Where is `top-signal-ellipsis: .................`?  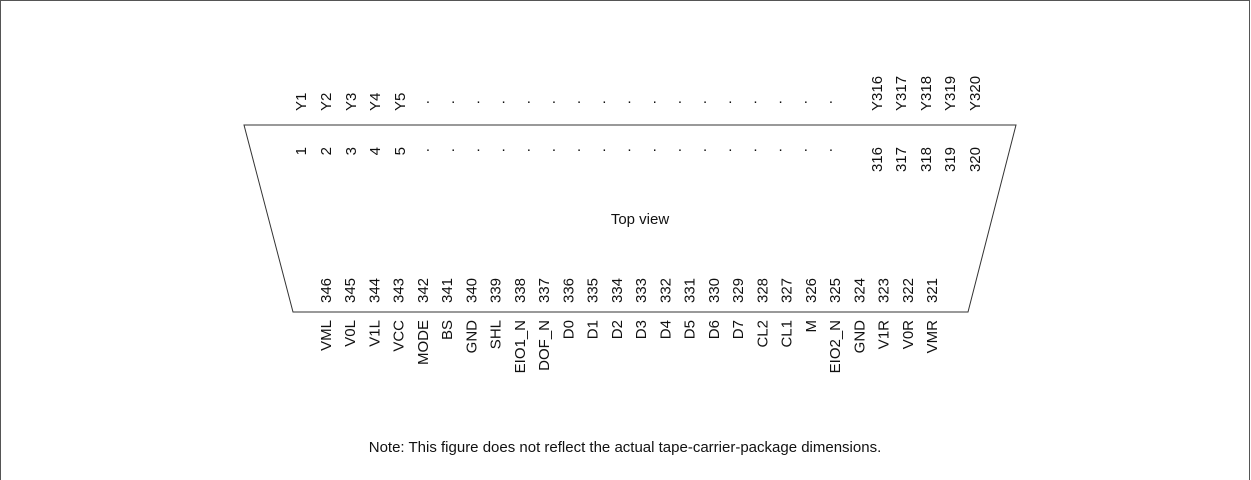
top-signal-ellipsis: ................. is located at coordinates (629, 98).